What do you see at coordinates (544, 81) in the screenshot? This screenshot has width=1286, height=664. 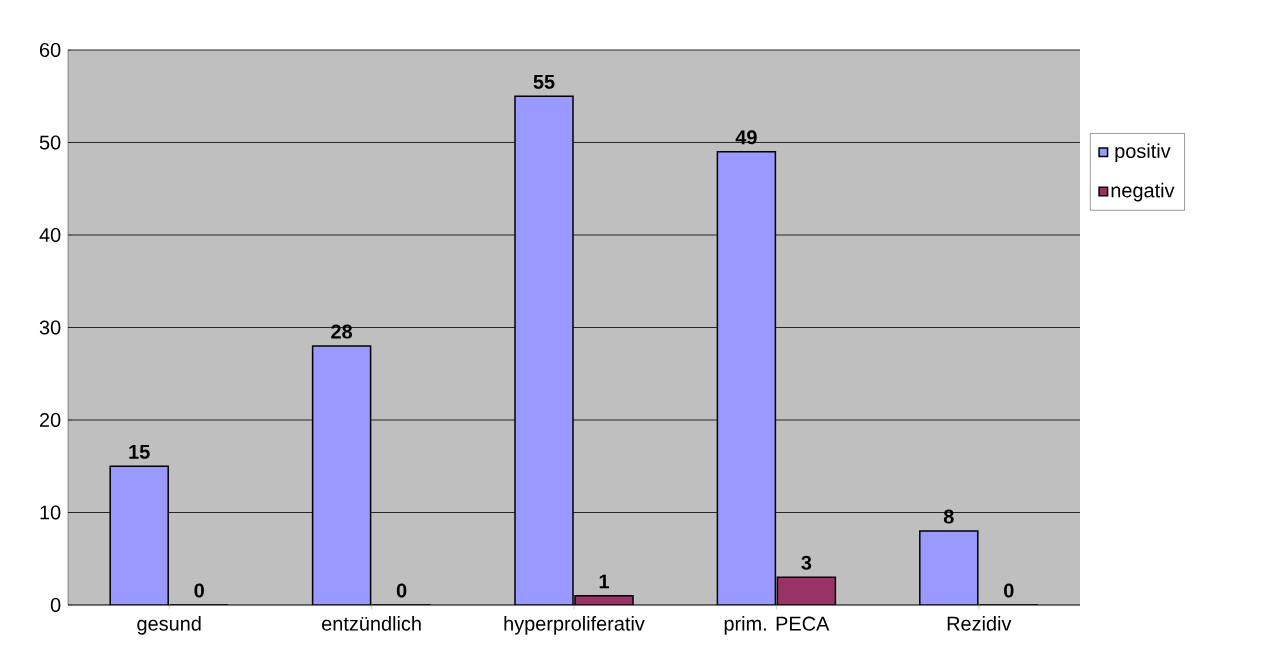 I see `data-label: 55` at bounding box center [544, 81].